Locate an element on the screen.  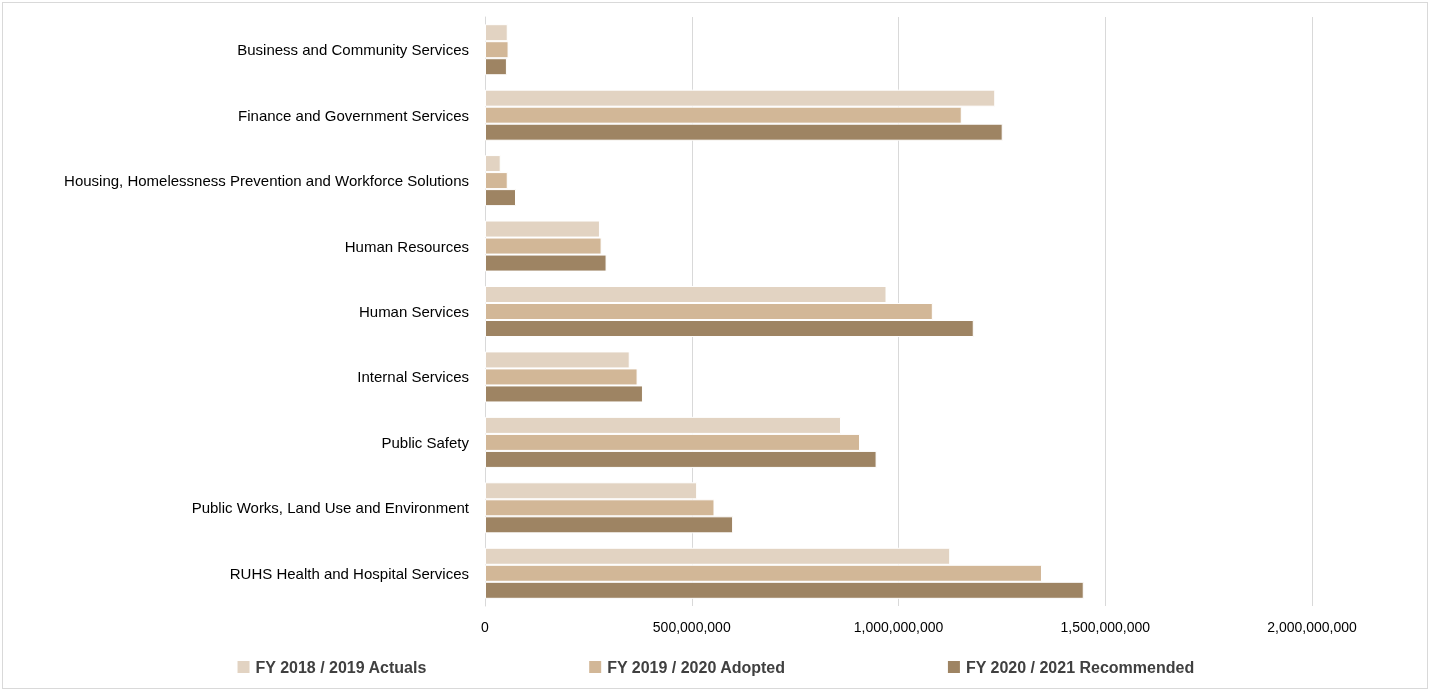
x-tick-label: 2,000,000,000 is located at coordinates (1312, 627).